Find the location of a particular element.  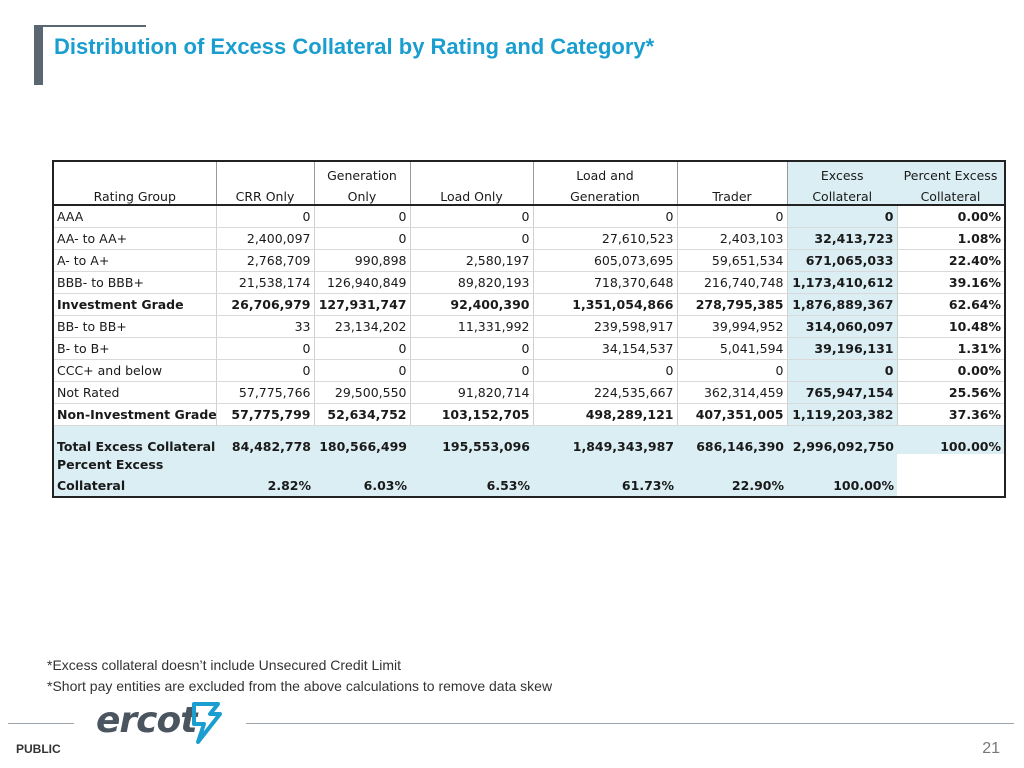

row-label: Investment Grade is located at coordinates (134, 304).